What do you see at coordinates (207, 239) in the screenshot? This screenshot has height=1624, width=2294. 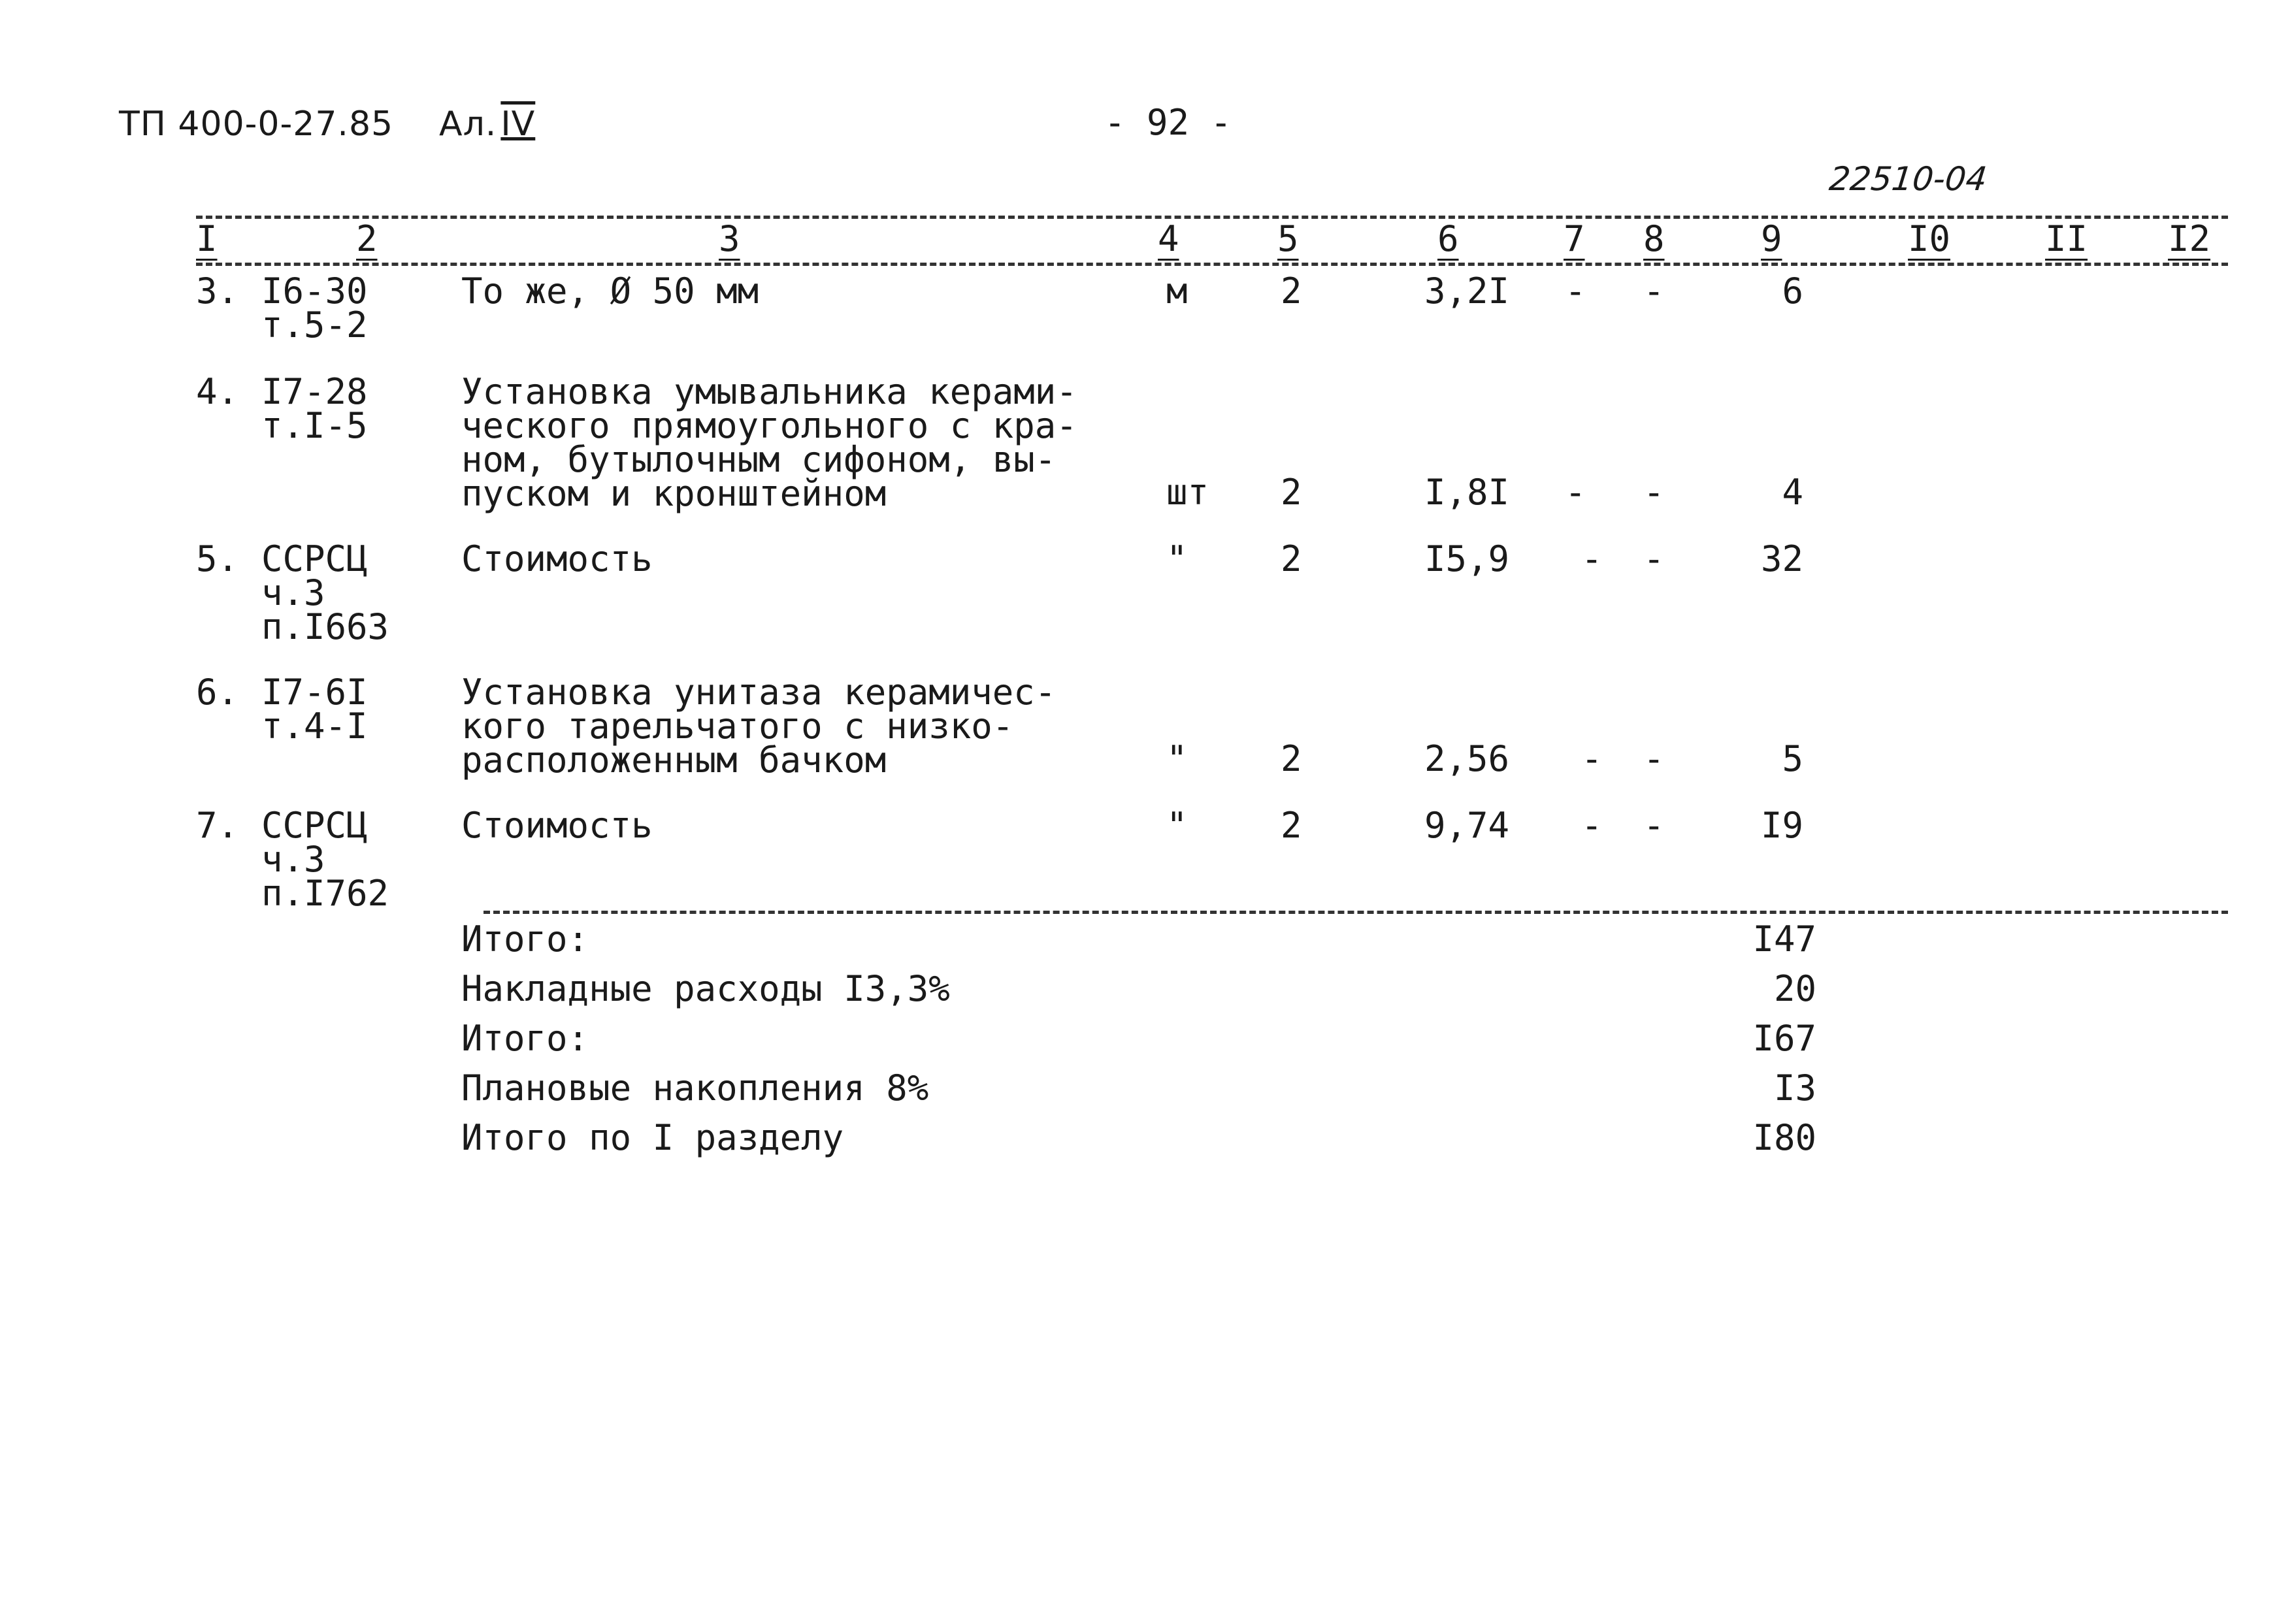 I see `column-number: I` at bounding box center [207, 239].